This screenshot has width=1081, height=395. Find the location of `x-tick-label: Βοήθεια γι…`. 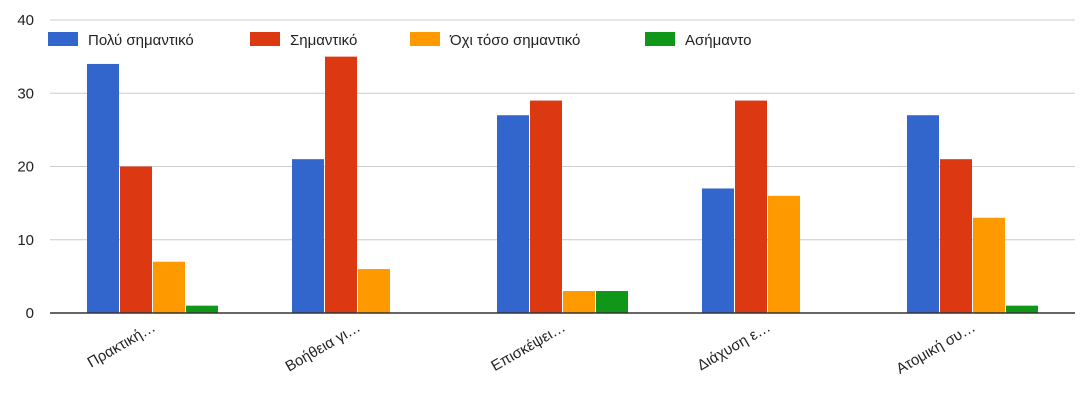

x-tick-label: Βοήθεια γι… is located at coordinates (322, 347).